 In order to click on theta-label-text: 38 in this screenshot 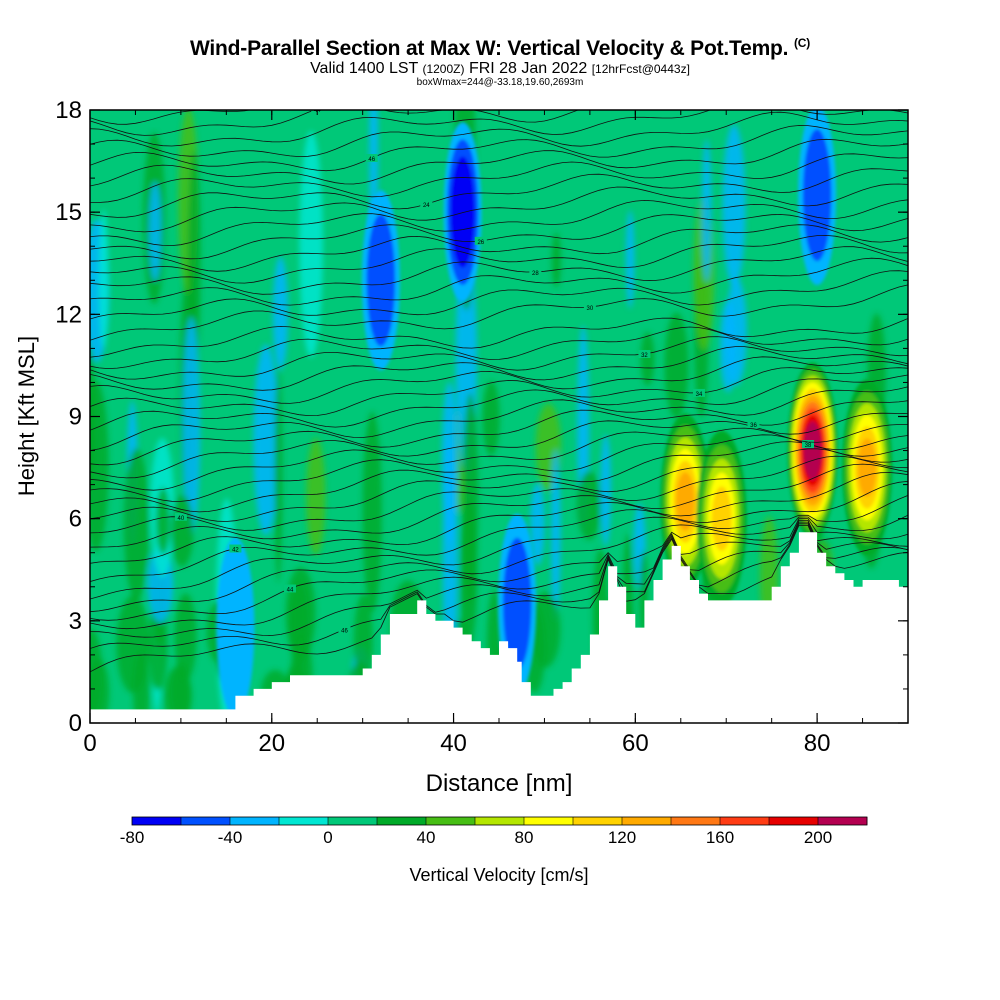, I will do `click(808, 446)`.